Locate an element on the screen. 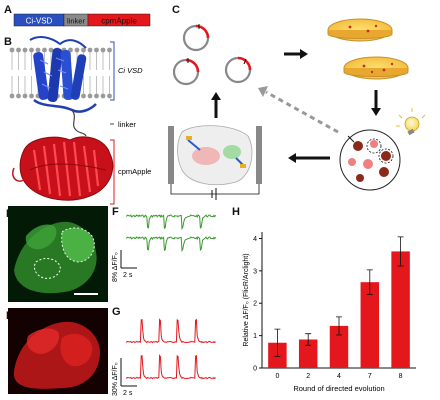 The image size is (440, 400). construct-fp-segment is located at coordinates (119, 20).